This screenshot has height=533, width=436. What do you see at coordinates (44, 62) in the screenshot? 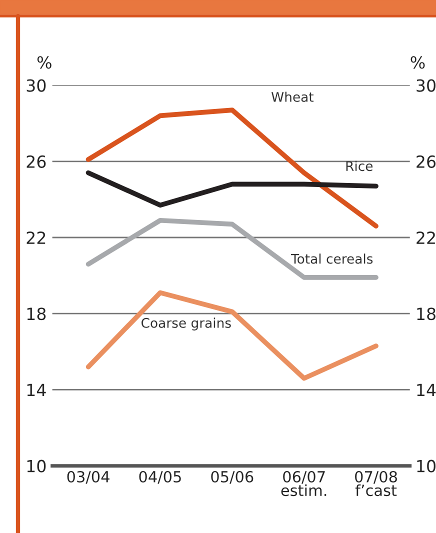
I see `y-axis-title: %` at bounding box center [44, 62].